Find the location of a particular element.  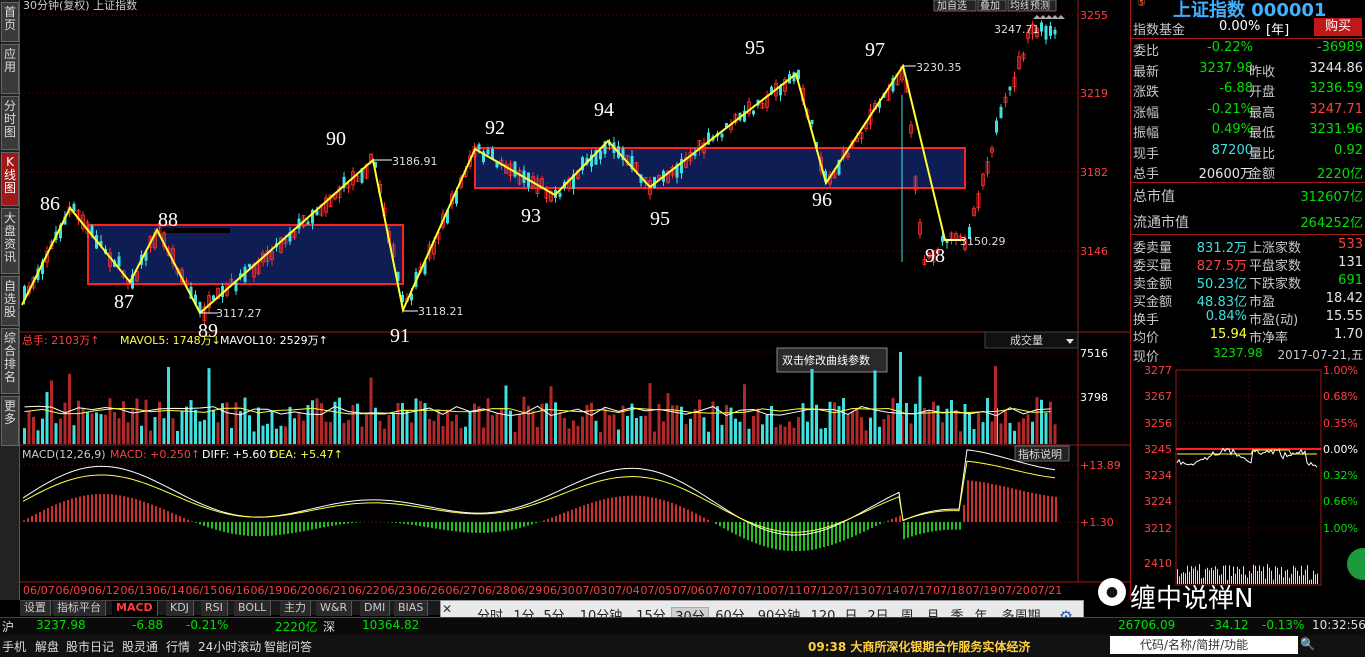

indicator-help-button is located at coordinates (1042, 453).